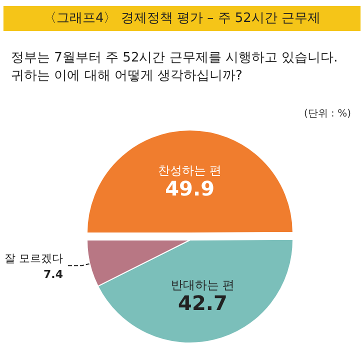  I want to click on chart-subtitle: 정부는 7월부터 주 52시간 근무제를 시행하고 있습니다. 귀하는 이에 대해 어떻게 생각하십니까?, so click(176, 67).